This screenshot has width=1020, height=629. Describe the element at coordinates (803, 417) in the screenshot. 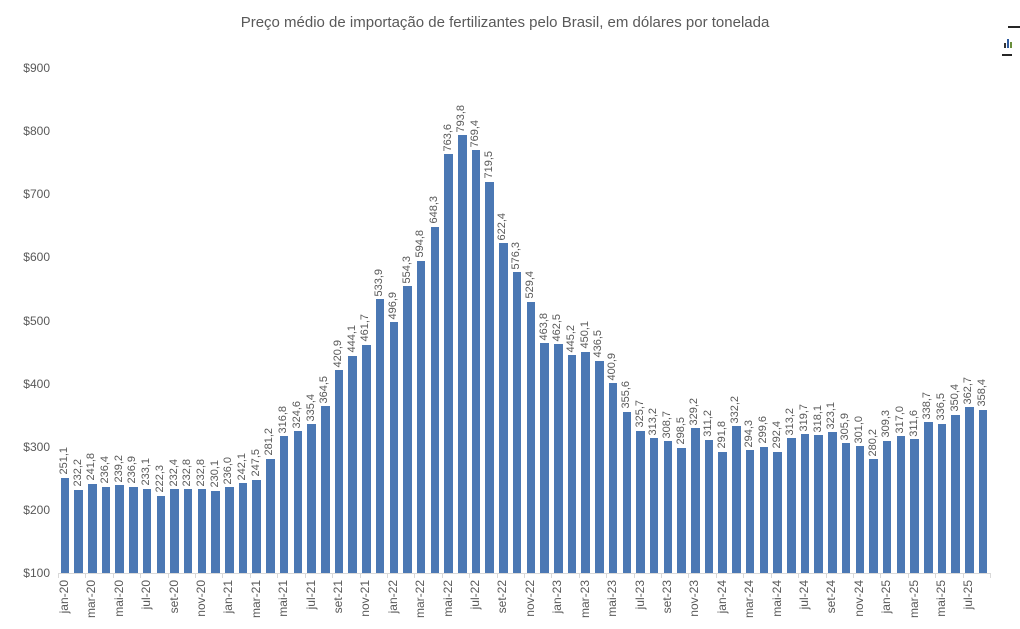

I see `bar-value-label: 319,7` at that location.